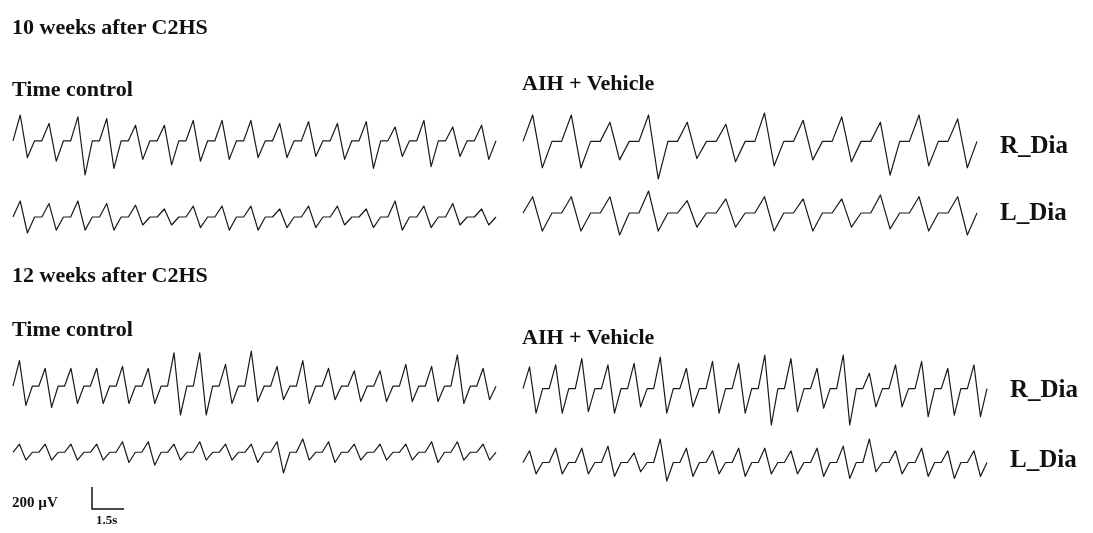 The height and width of the screenshot is (533, 1093). Describe the element at coordinates (35, 502) in the screenshot. I see `text: 200 µV` at that location.